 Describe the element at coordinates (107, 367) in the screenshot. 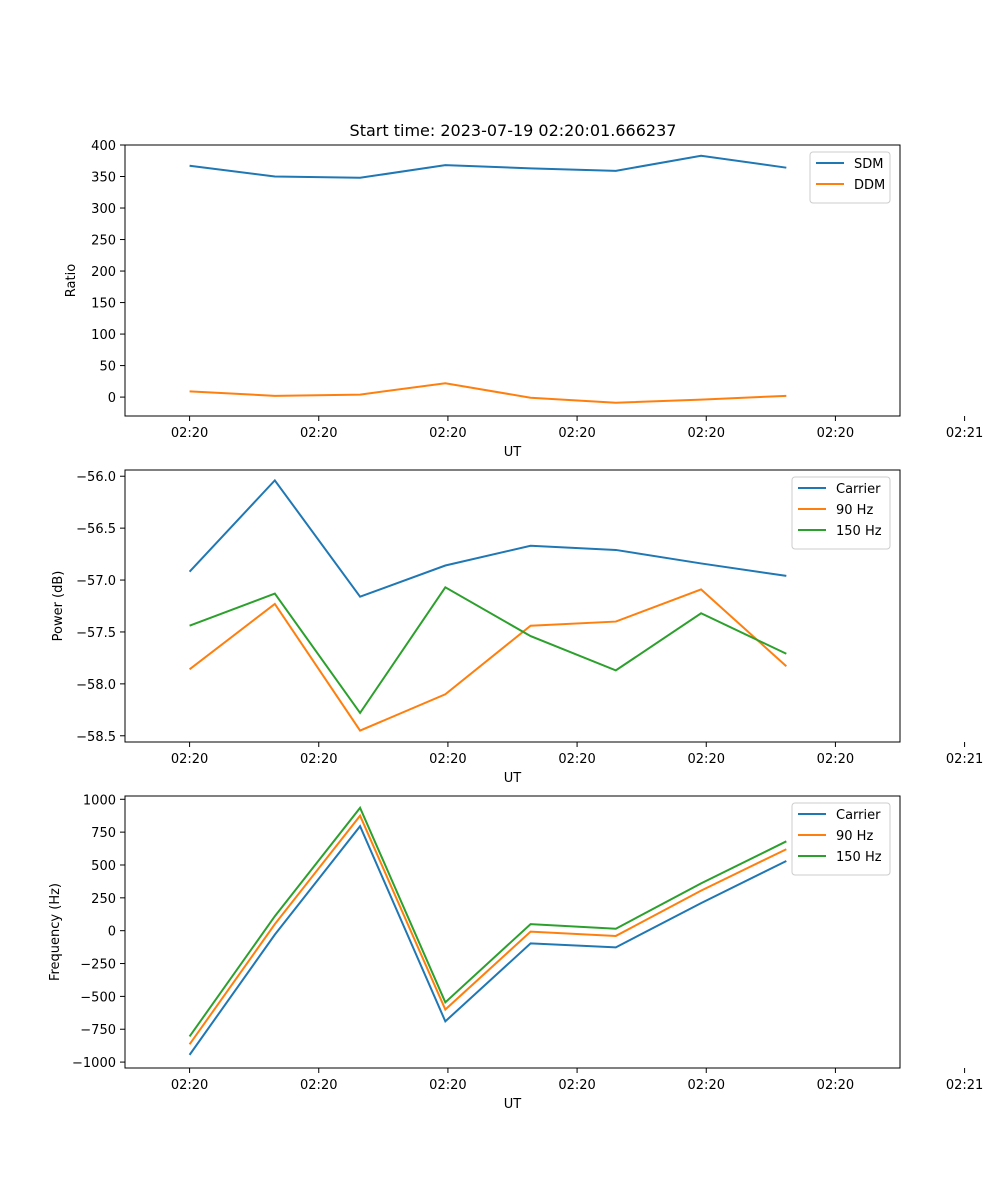

I see `y-tick-label: 50` at that location.